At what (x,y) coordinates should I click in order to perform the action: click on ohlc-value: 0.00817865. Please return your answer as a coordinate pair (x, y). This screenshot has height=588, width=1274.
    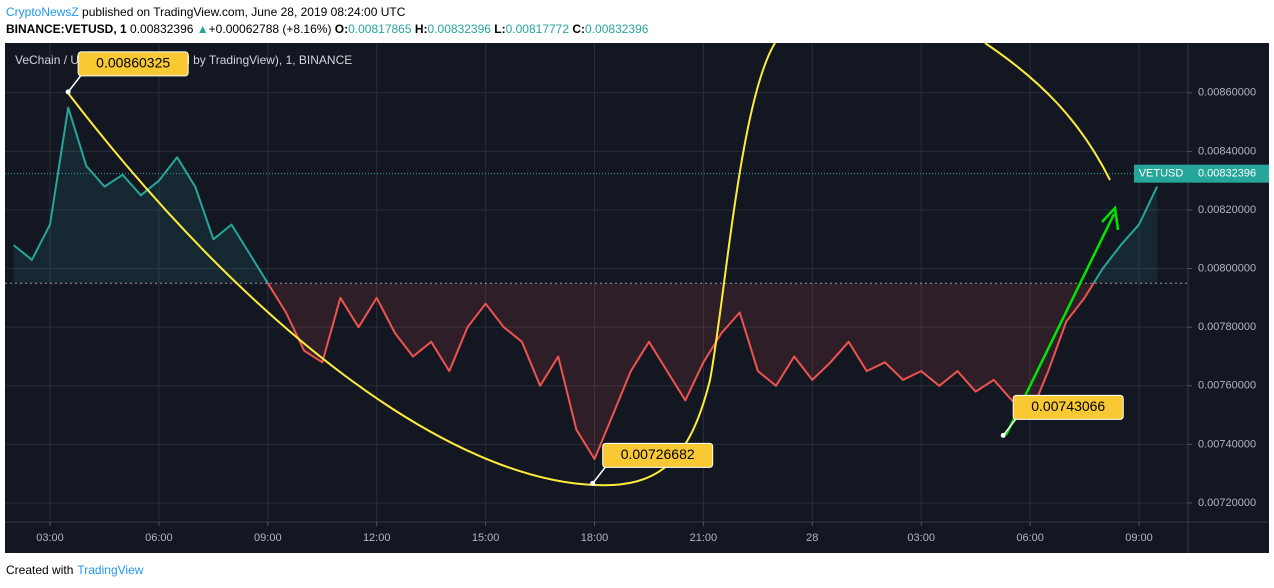
    Looking at the image, I should click on (380, 29).